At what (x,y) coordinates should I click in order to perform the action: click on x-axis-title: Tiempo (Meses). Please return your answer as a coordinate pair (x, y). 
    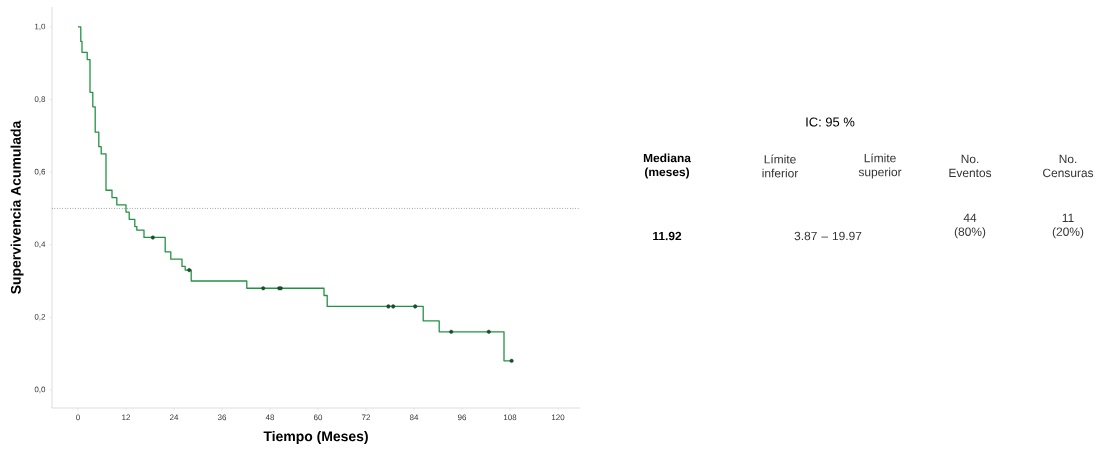
    Looking at the image, I should click on (315, 438).